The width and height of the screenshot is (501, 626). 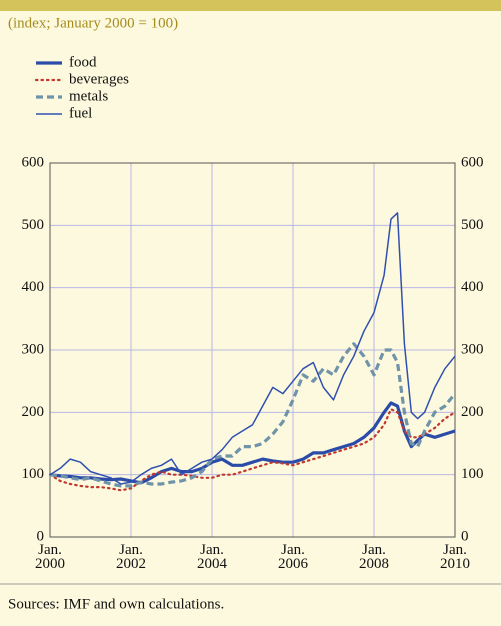 What do you see at coordinates (472, 349) in the screenshot?
I see `y2-tick-label: 300` at bounding box center [472, 349].